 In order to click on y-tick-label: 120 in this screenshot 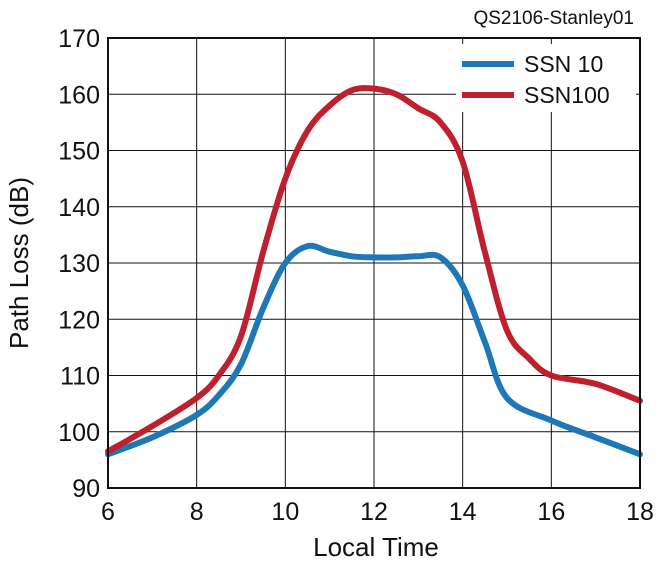, I will do `click(79, 320)`.